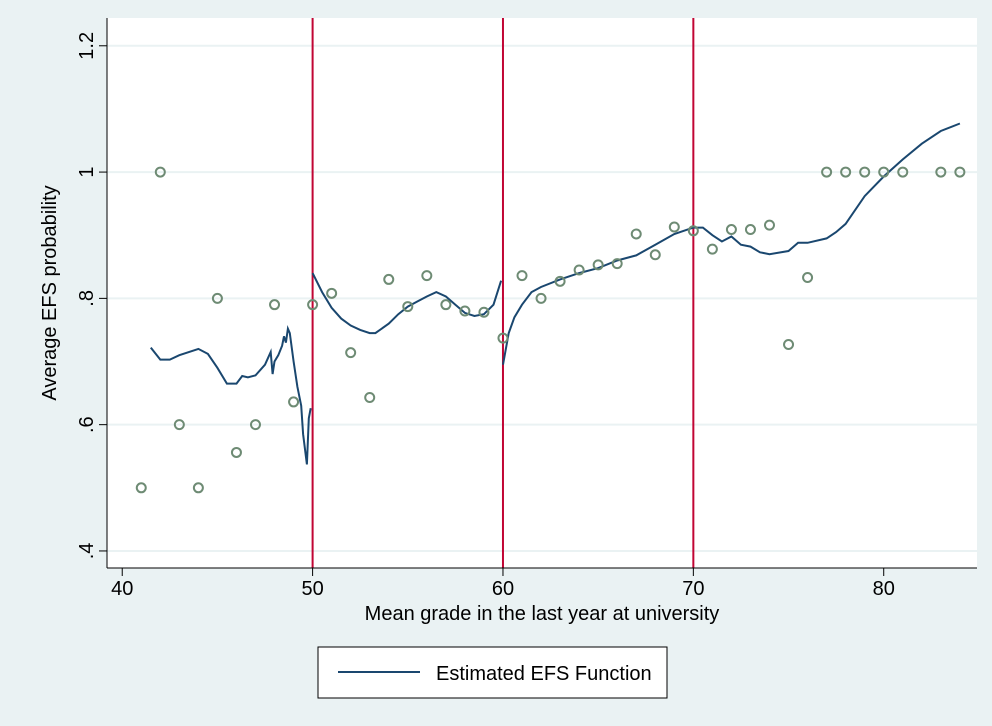  I want to click on y-axis-label: Average EFS probability, so click(50, 292).